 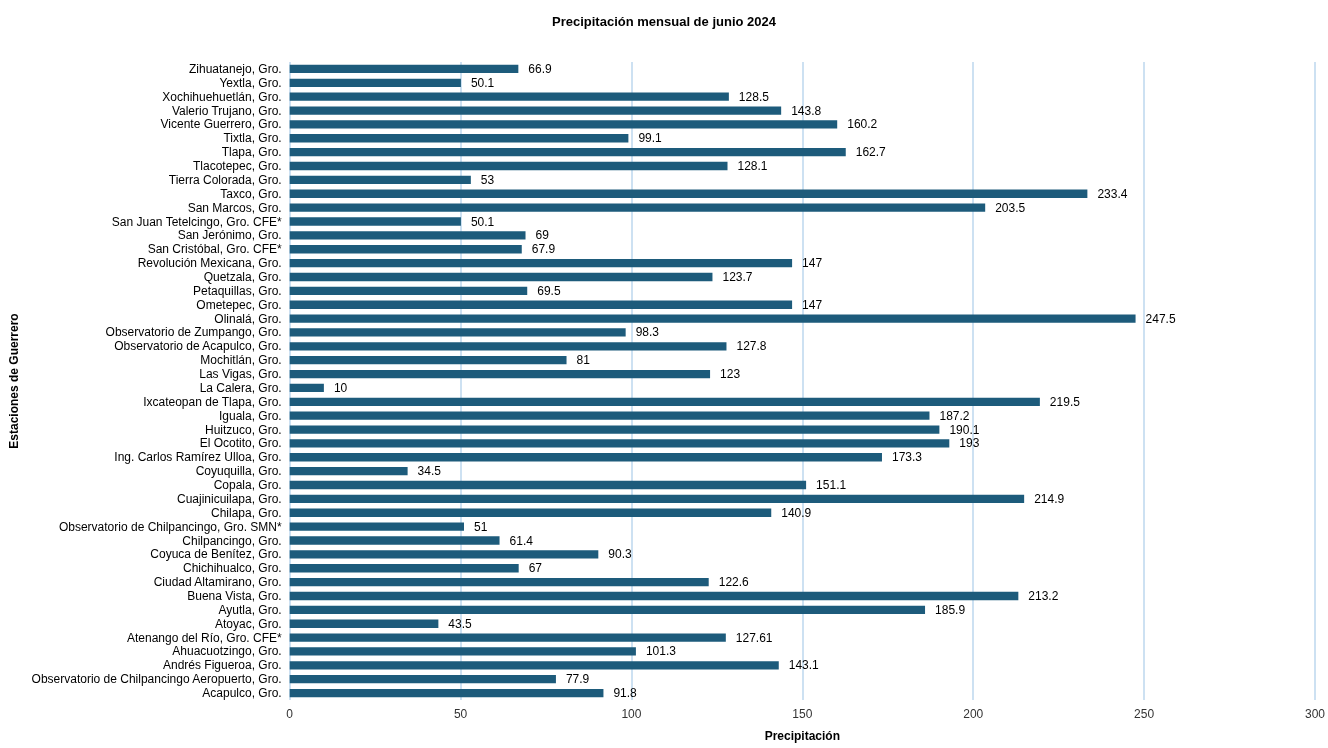 What do you see at coordinates (234, 207) in the screenshot?
I see `y-tick-label: San Marcos, Gro.` at bounding box center [234, 207].